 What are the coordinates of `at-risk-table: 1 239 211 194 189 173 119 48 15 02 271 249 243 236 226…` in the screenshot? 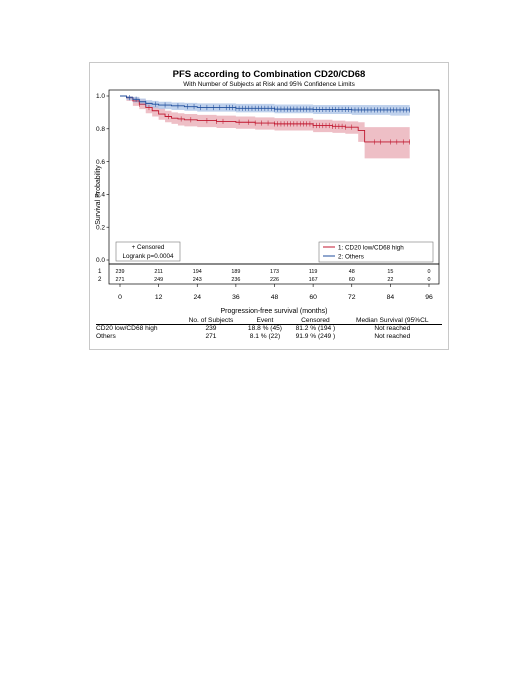 It's located at (264, 275).